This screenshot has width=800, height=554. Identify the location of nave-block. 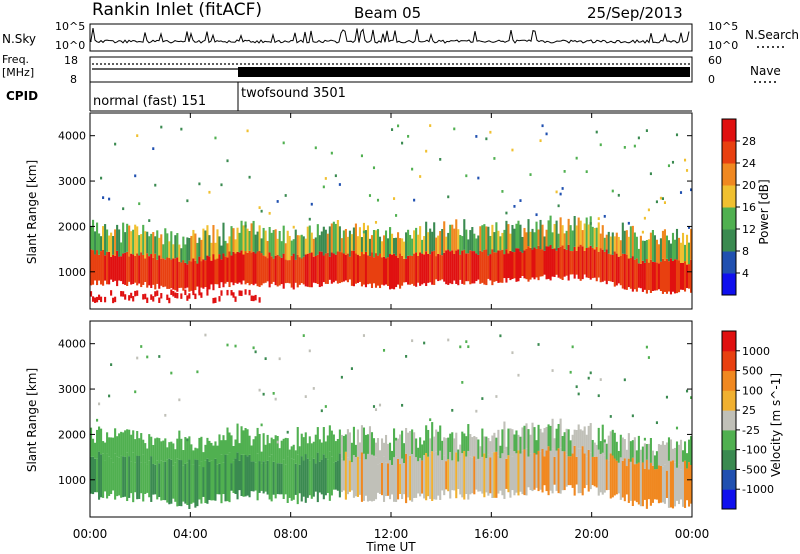
(464, 72).